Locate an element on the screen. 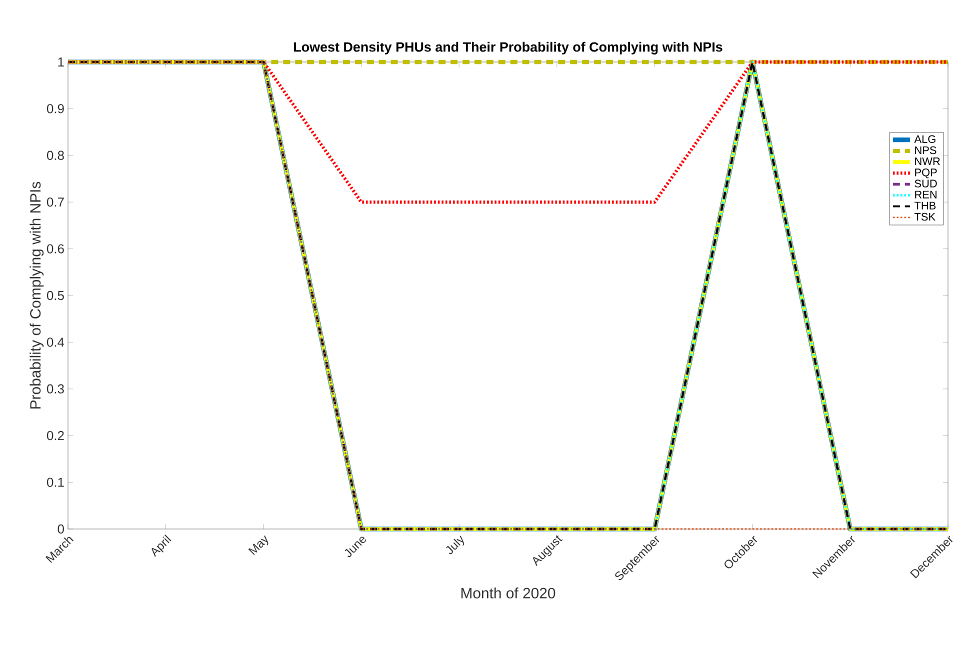 This screenshot has height=649, width=962. y-axis-title: Probability of Complying with NPIs is located at coordinates (37, 295).